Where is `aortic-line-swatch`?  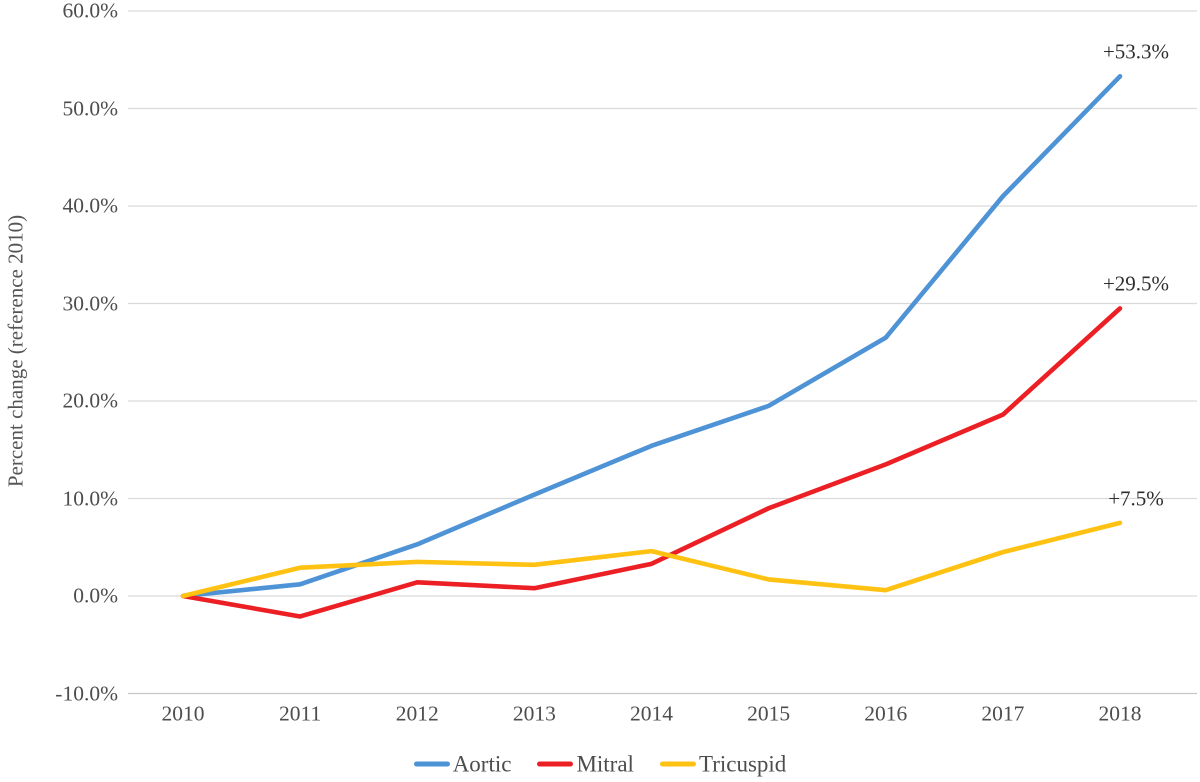
aortic-line-swatch is located at coordinates (431, 764).